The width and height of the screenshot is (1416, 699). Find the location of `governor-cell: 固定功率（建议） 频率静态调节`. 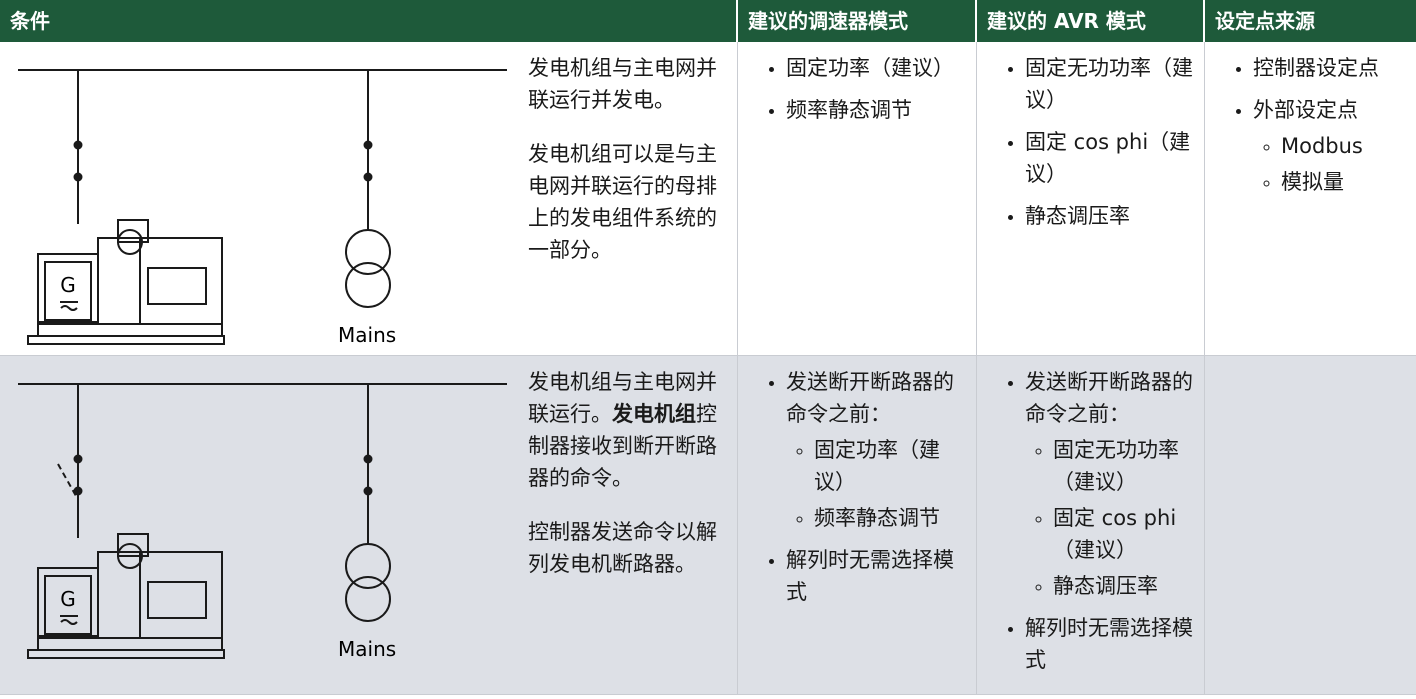

governor-cell: 固定功率（建议） 频率静态调节 is located at coordinates (857, 199).